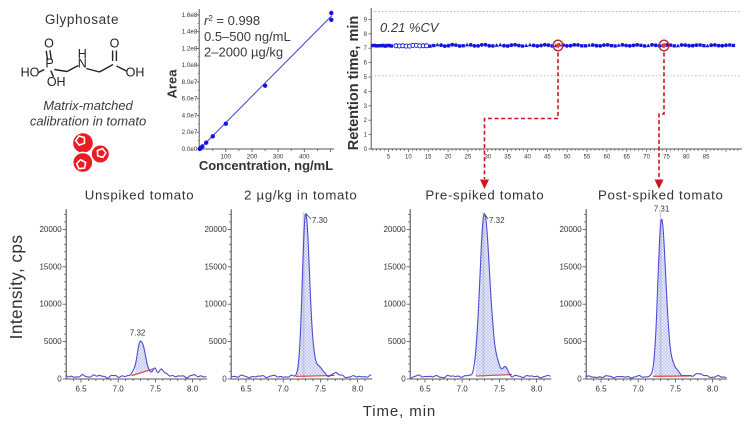 The image size is (750, 427). What do you see at coordinates (266, 165) in the screenshot?
I see `svg-text: Concentration, ng/mL` at bounding box center [266, 165].